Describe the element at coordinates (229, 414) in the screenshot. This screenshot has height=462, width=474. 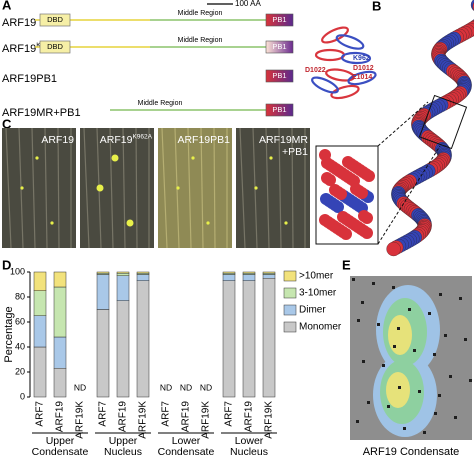
I see `x-tick-label: ARF7` at that location.